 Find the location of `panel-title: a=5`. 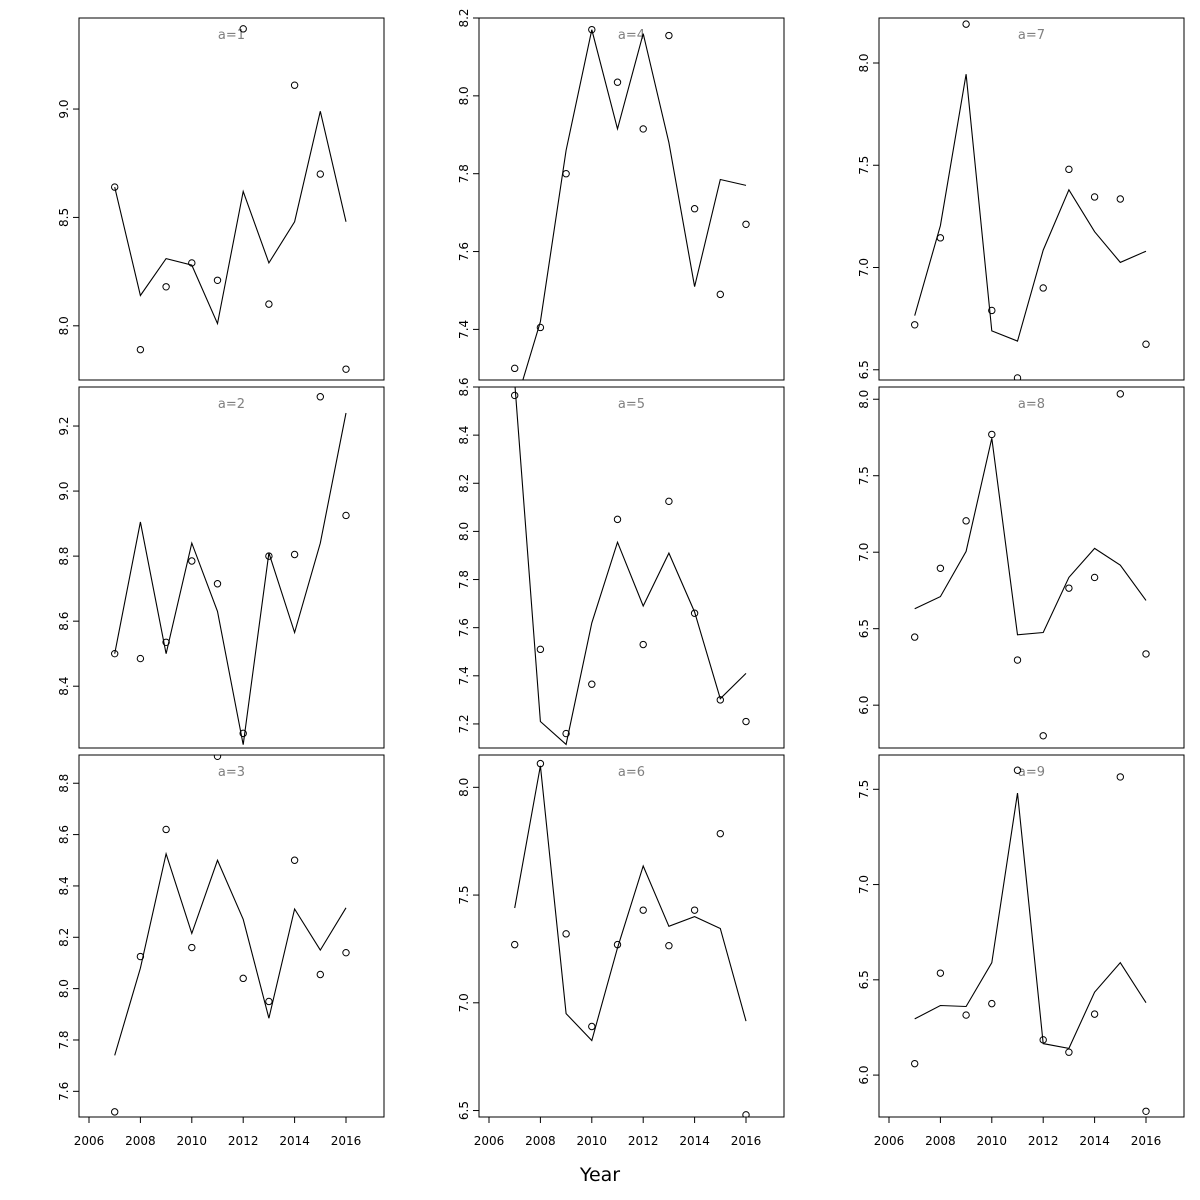

panel-title: a=5 is located at coordinates (631, 404).